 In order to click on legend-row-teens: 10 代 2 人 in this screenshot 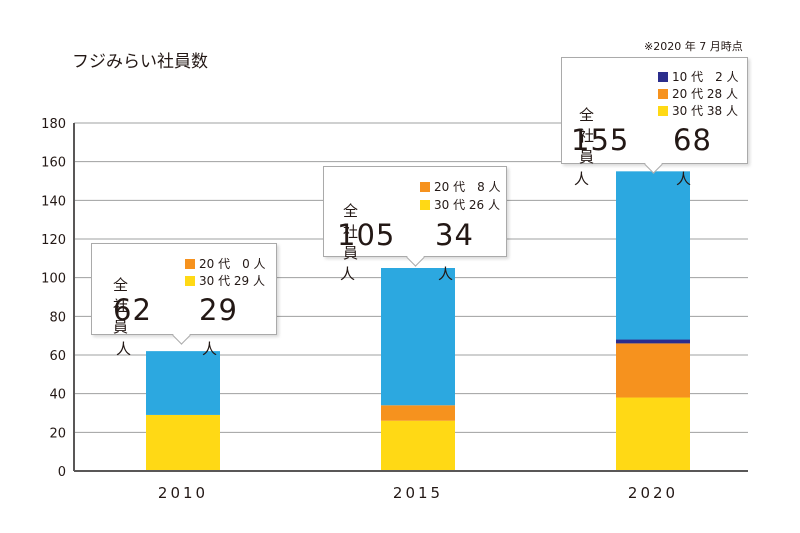, I will do `click(698, 76)`.